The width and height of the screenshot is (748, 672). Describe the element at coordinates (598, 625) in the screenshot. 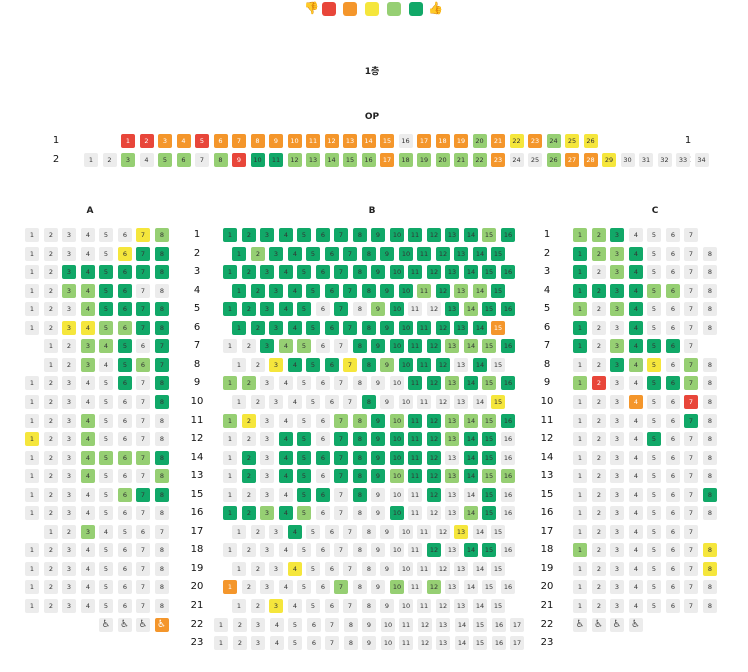

I see `wheelchair-icon: ♿` at that location.